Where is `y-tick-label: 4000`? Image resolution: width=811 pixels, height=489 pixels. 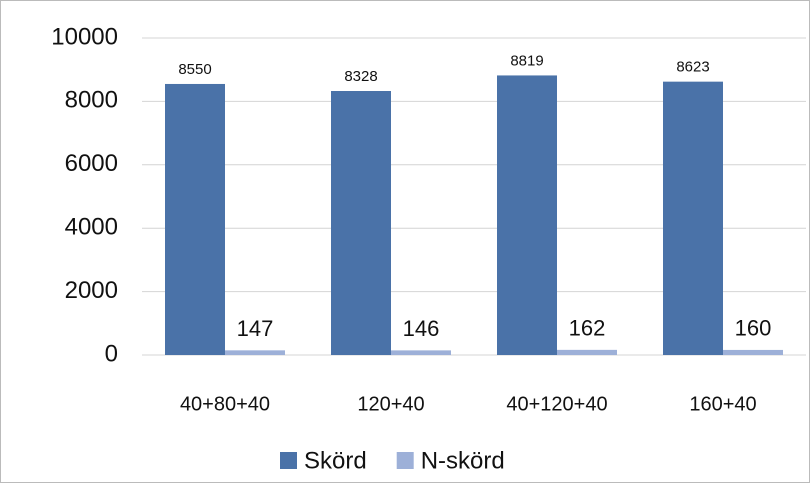
y-tick-label: 4000 is located at coordinates (91, 227).